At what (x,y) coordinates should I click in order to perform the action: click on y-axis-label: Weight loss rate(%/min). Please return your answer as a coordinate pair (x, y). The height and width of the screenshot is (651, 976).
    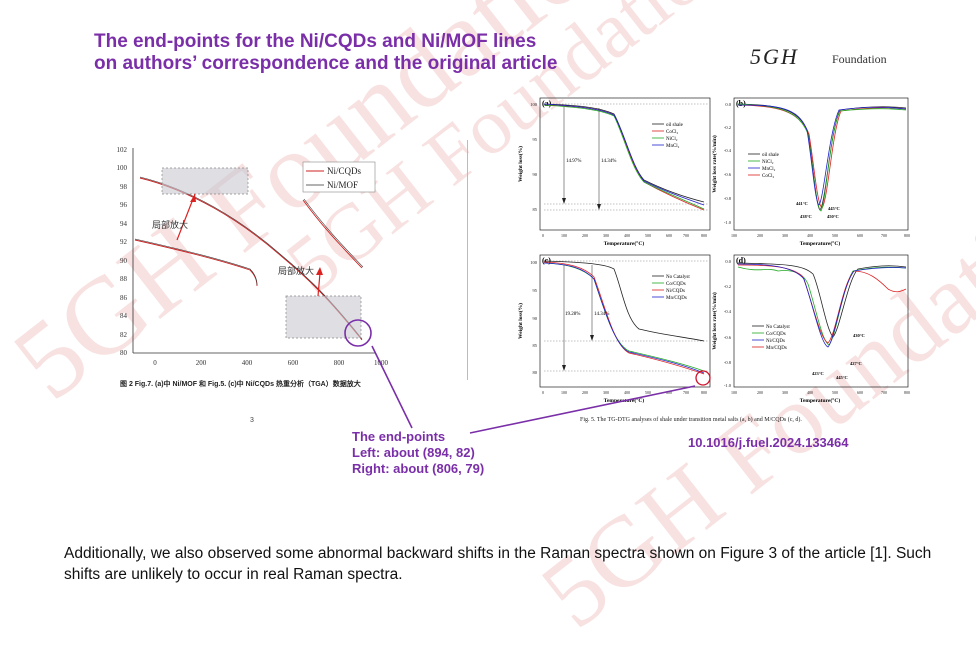
    Looking at the image, I should click on (714, 321).